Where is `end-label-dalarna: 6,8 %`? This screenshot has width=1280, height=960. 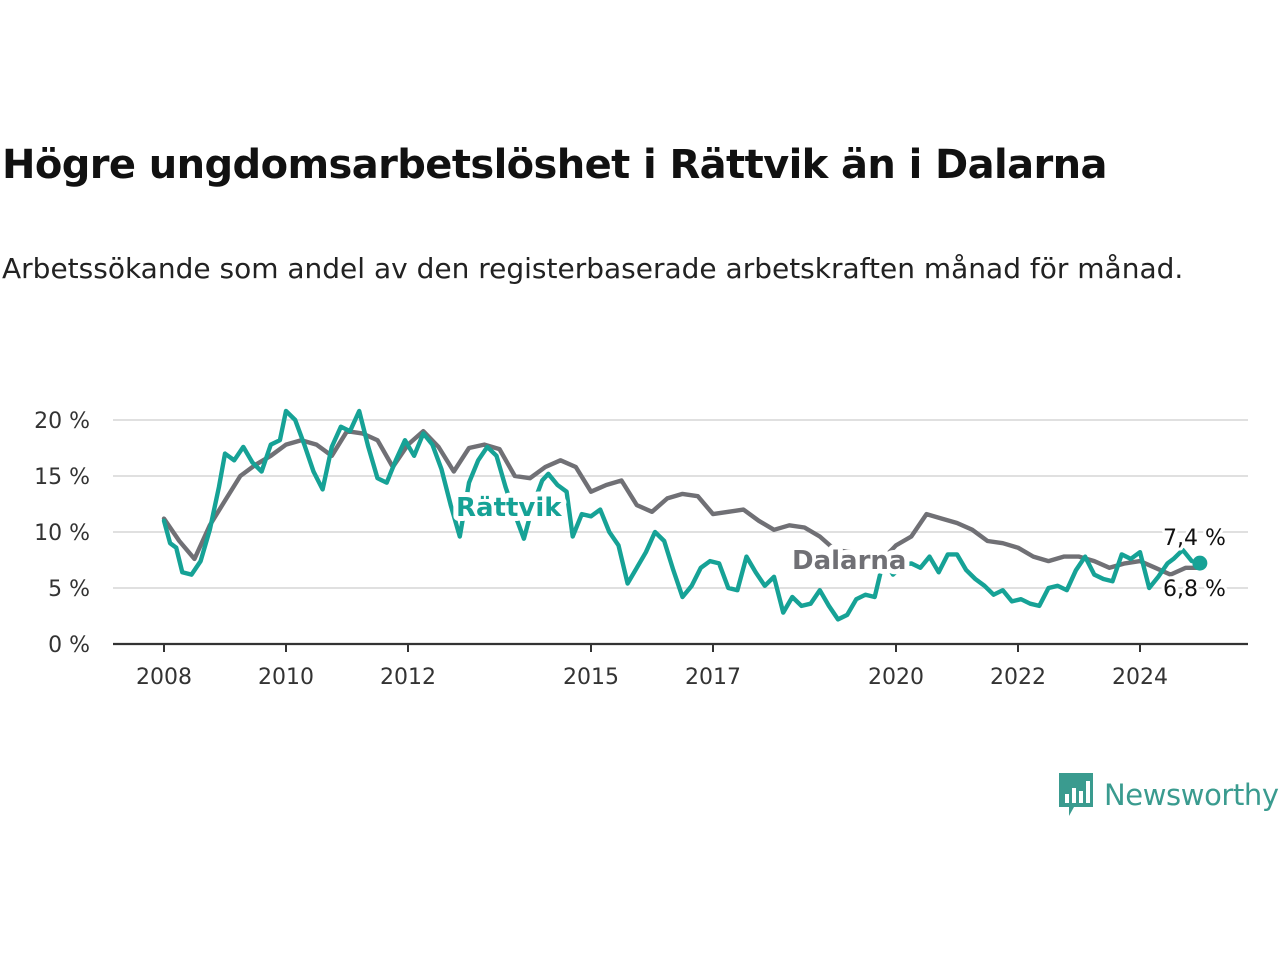
end-label-dalarna: 6,8 % is located at coordinates (1194, 589).